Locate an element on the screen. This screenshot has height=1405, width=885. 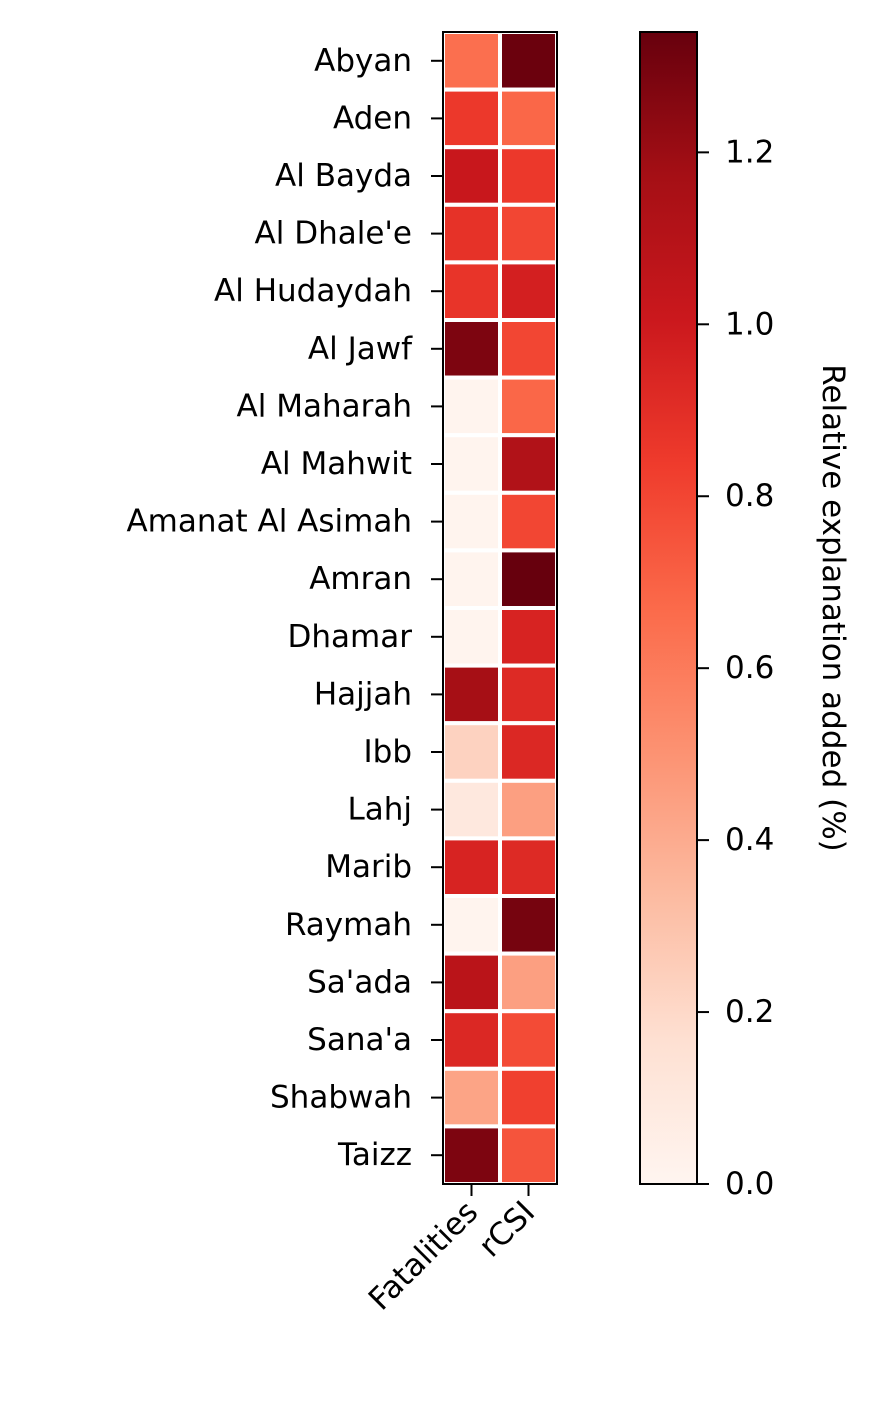
colorbar-gradient is located at coordinates (668, 608).